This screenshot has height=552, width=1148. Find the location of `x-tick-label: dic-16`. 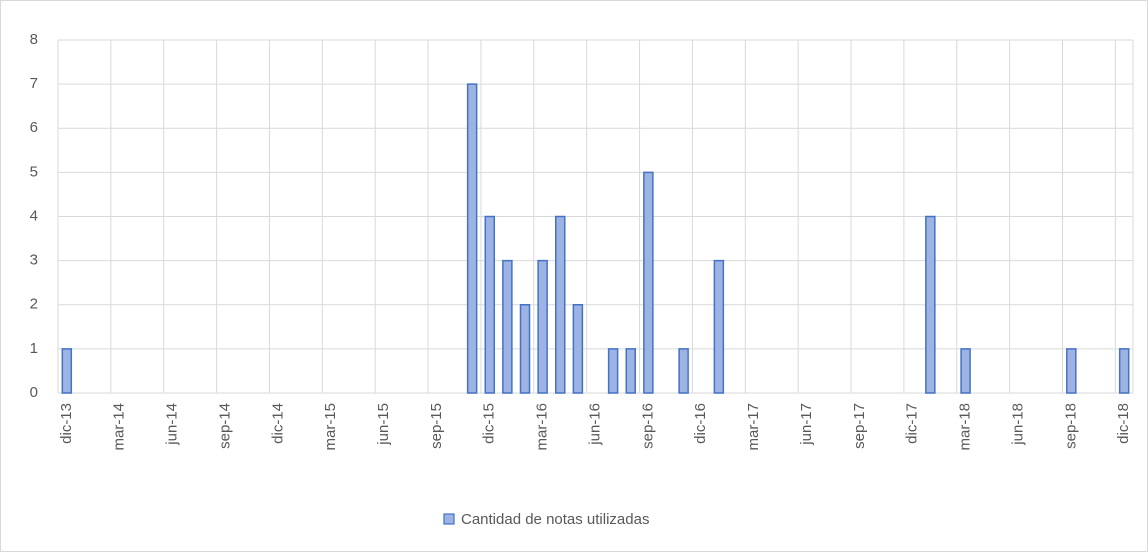

x-tick-label: dic-16 is located at coordinates (700, 423).